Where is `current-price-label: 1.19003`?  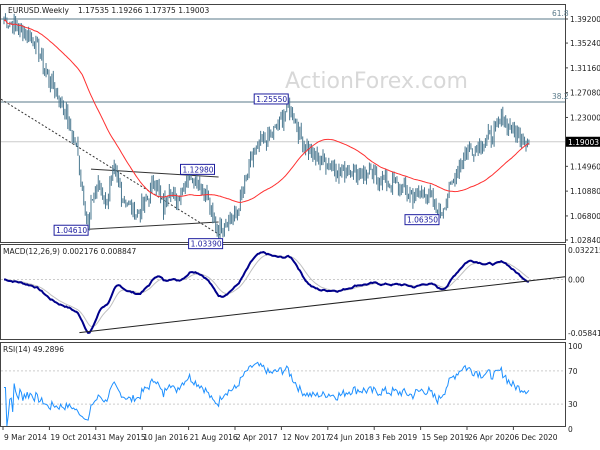
current-price-label: 1.19003 is located at coordinates (583, 142).